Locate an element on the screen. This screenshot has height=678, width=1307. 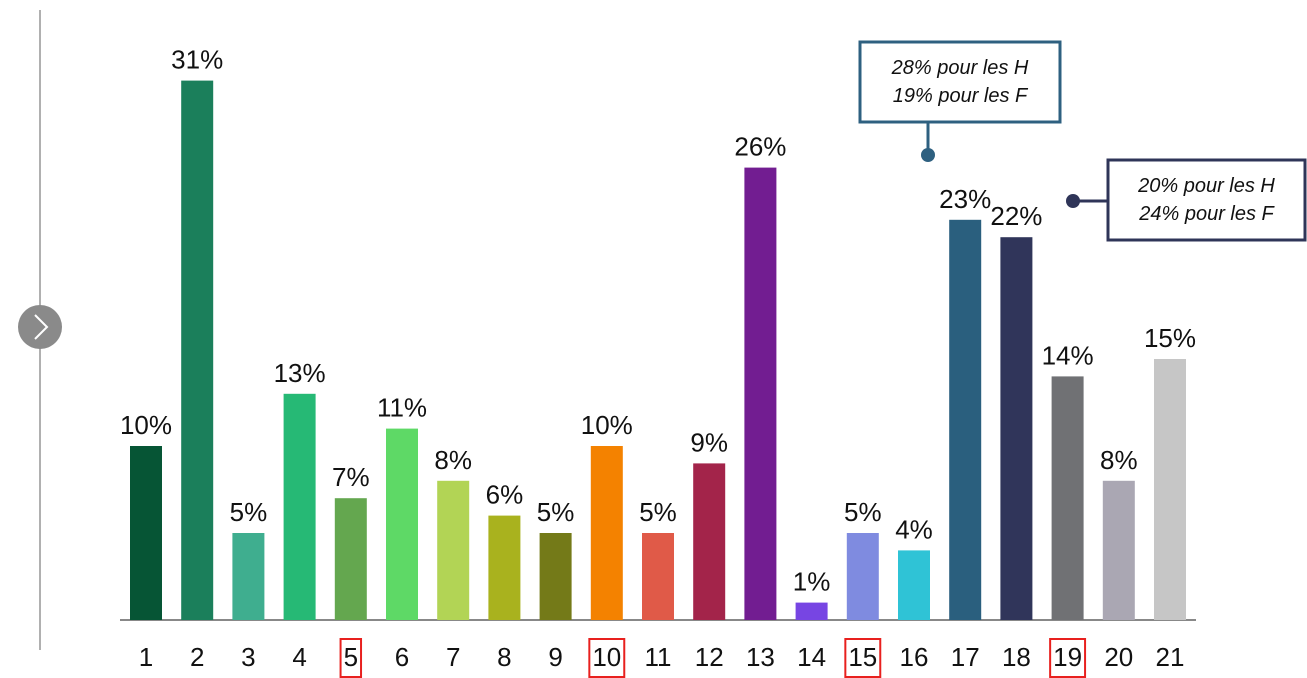
x-tick-label: 19 is located at coordinates (1067, 657).